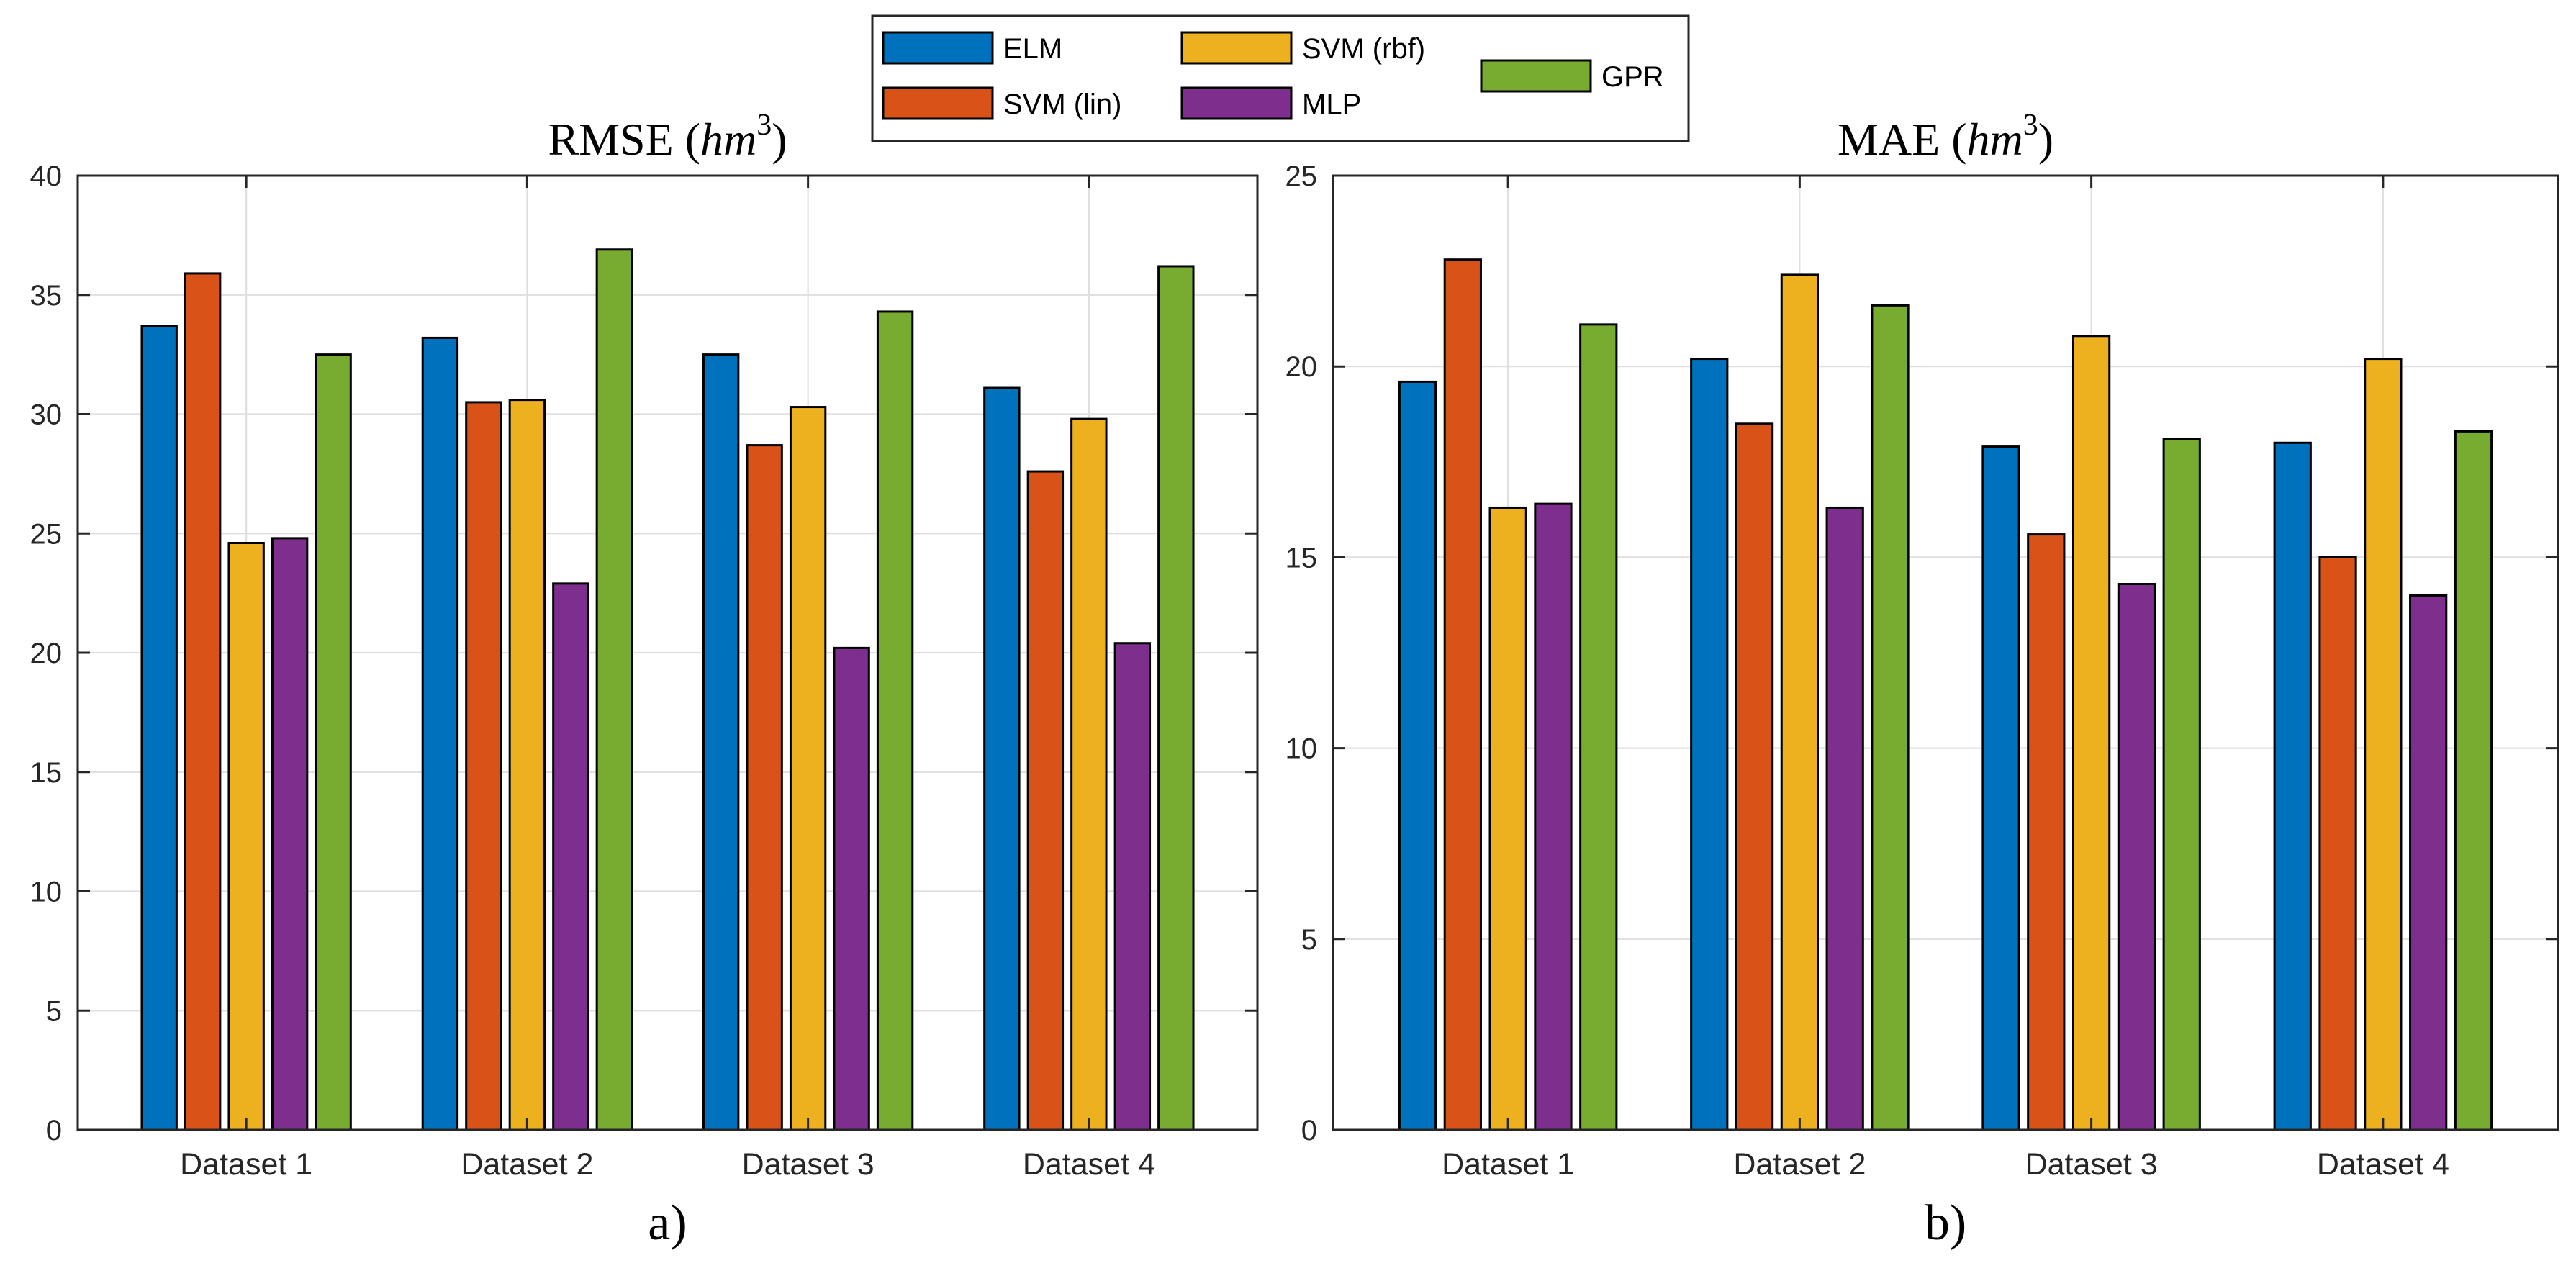 This screenshot has height=1281, width=2576. What do you see at coordinates (1062, 104) in the screenshot?
I see `legend-label-svm-lin: SVM (lin)` at bounding box center [1062, 104].